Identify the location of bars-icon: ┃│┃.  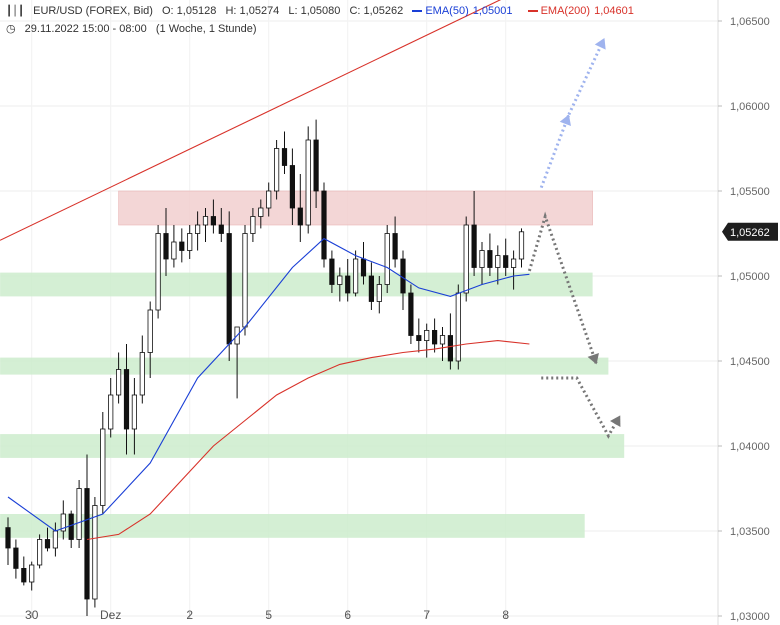
(15, 11).